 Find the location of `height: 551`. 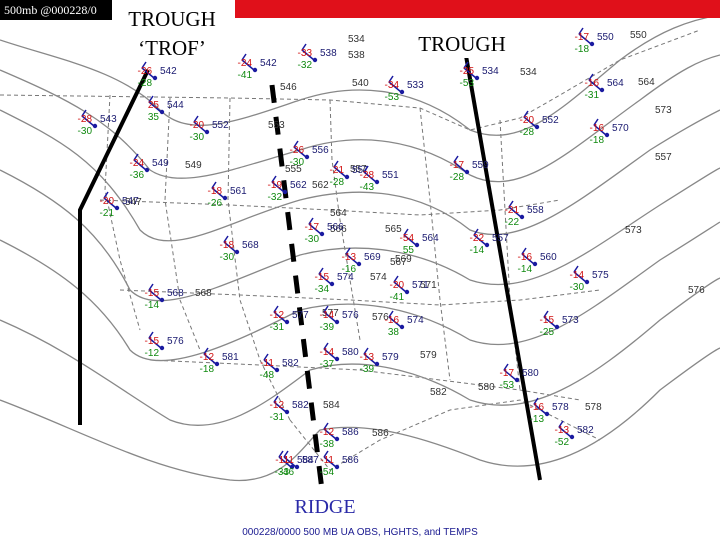

height: 551 is located at coordinates (390, 175).